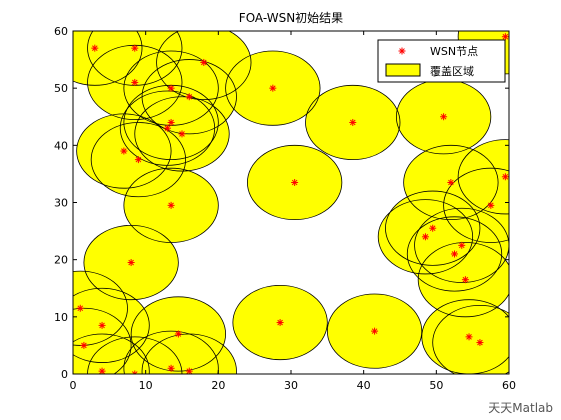 This screenshot has width=561, height=420. What do you see at coordinates (61, 317) in the screenshot?
I see `y-tick-label: 10` at bounding box center [61, 317].